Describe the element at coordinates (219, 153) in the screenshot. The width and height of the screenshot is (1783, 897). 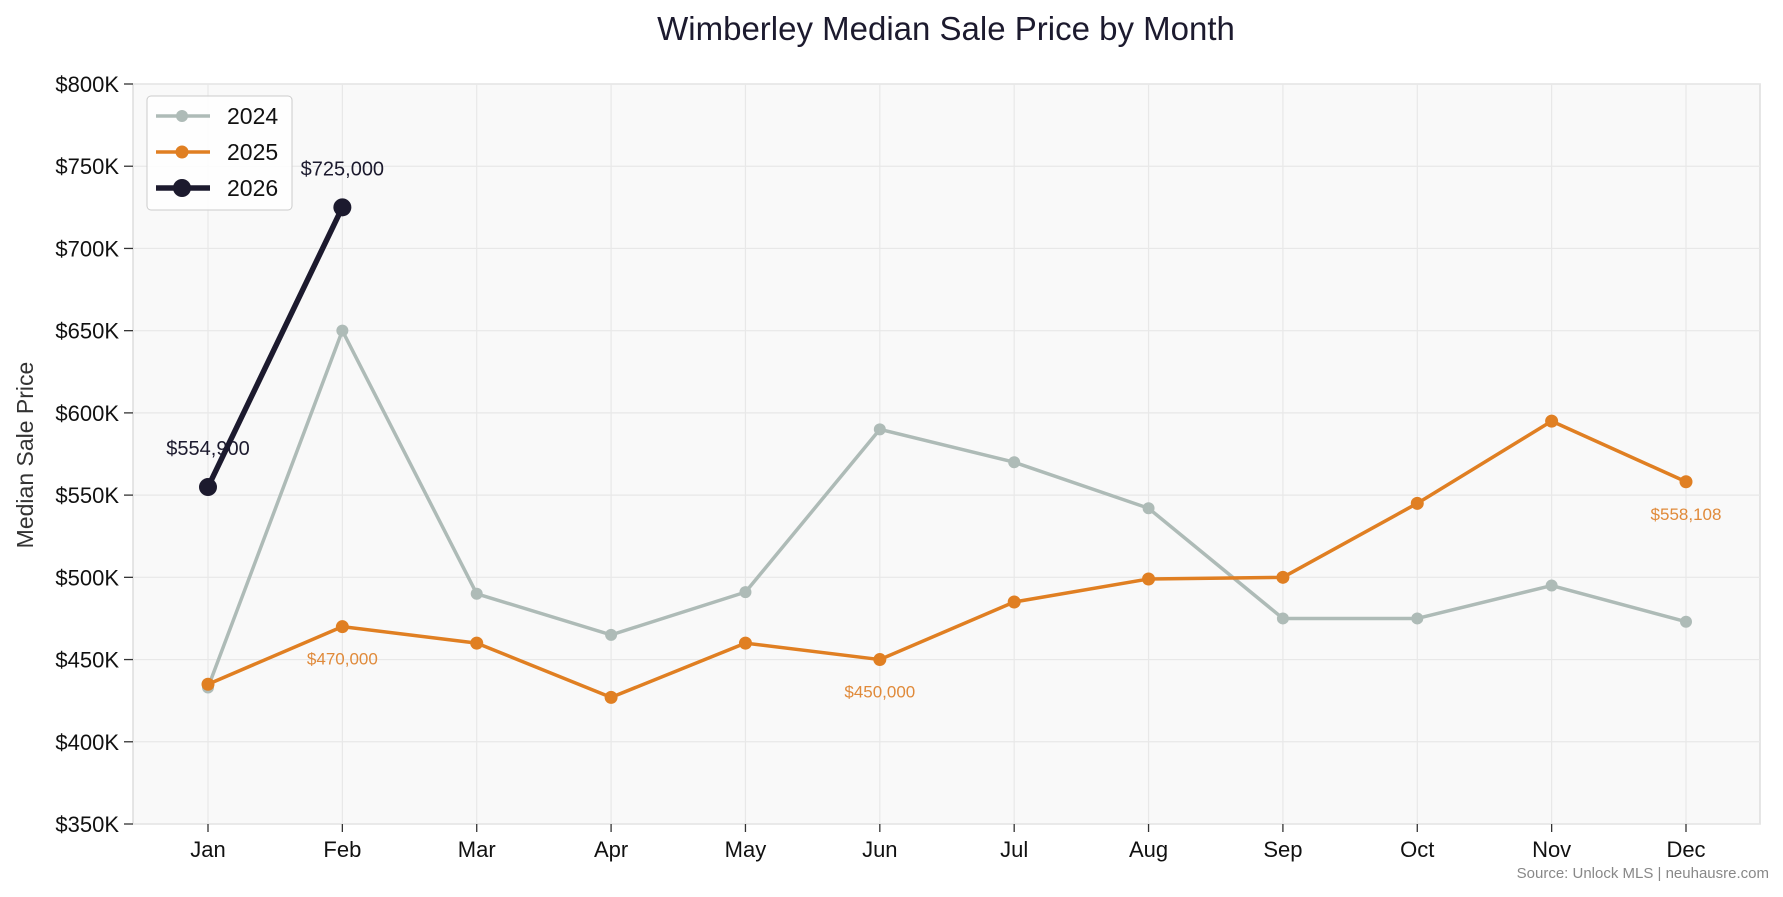
I see `legend: 2024 2025 2026` at that location.